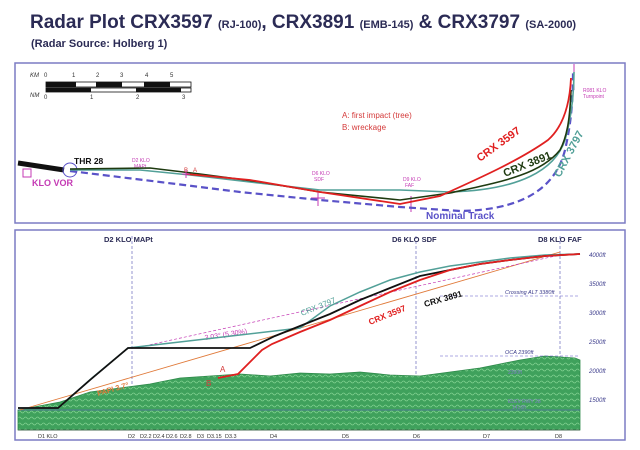 This screenshot has height=450, width=640. I want to click on dist-tick-d3-15: D3.15, so click(214, 437).